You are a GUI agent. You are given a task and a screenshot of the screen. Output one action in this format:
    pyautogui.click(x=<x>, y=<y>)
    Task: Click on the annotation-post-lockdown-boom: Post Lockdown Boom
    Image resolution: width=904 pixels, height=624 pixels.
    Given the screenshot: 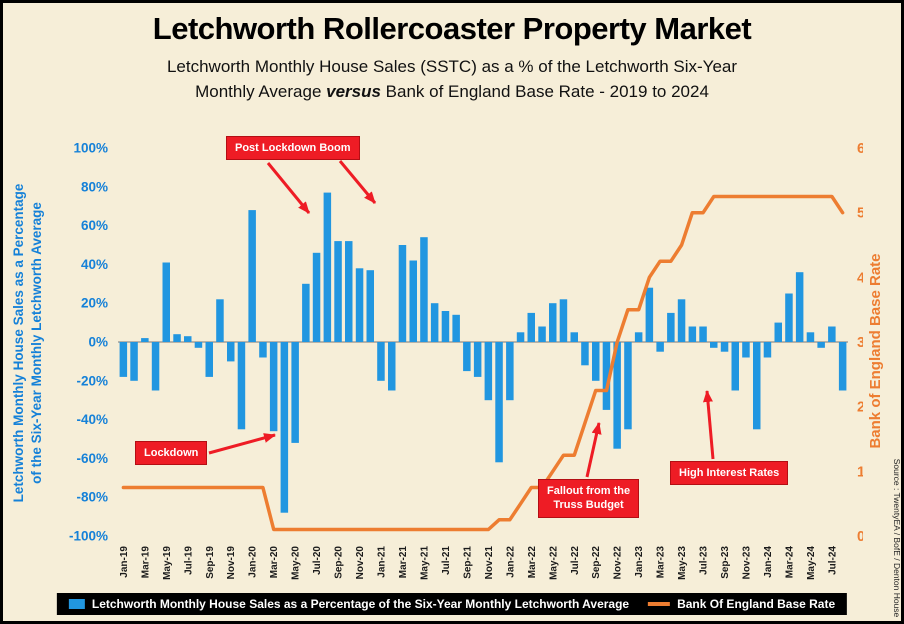 What is the action you would take?
    pyautogui.click(x=293, y=148)
    